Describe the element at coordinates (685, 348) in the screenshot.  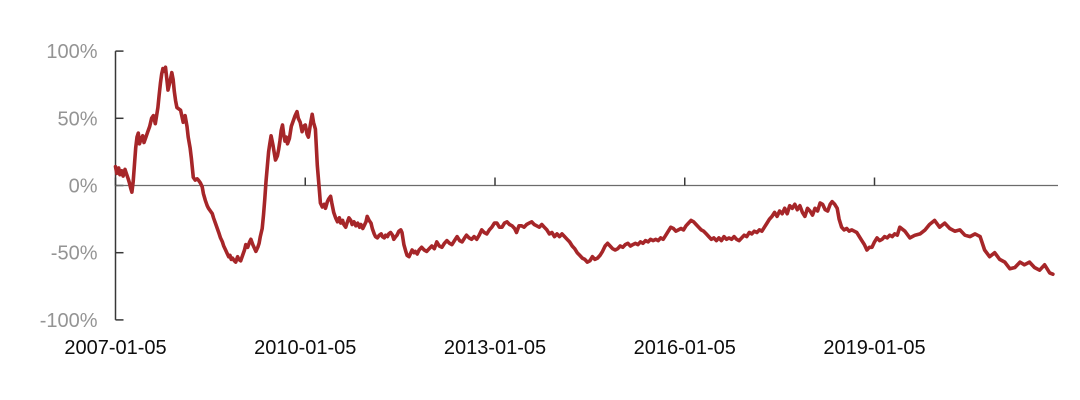
I see `x-tick-label: 2016-01-05` at that location.